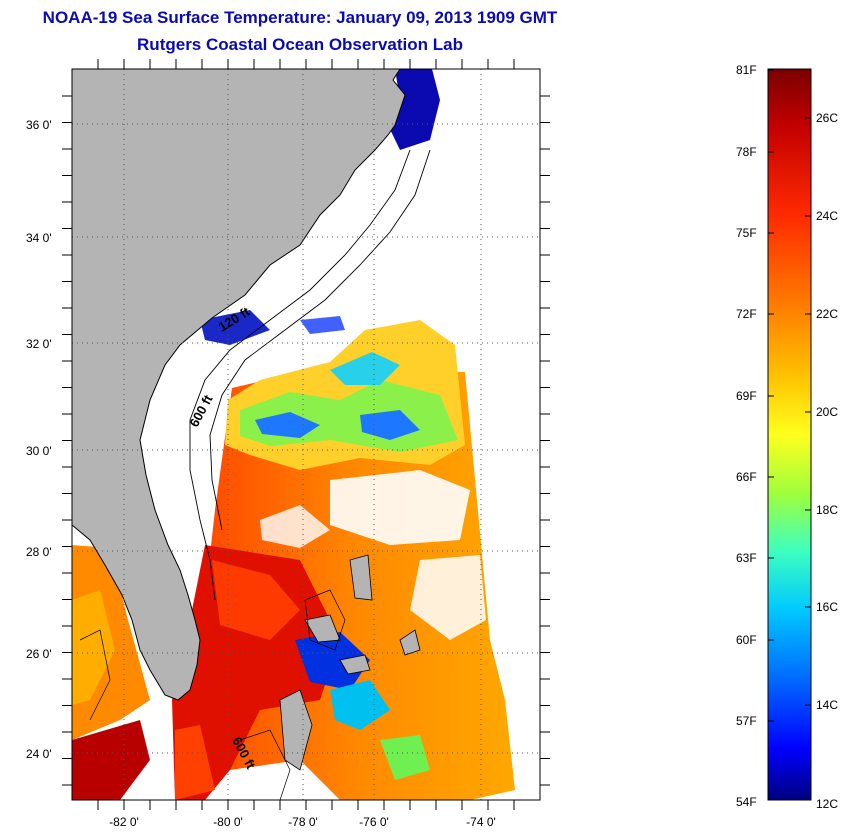 Image resolution: width=849 pixels, height=832 pixels. Describe the element at coordinates (39, 451) in the screenshot. I see `lat-label: 30 0'` at that location.